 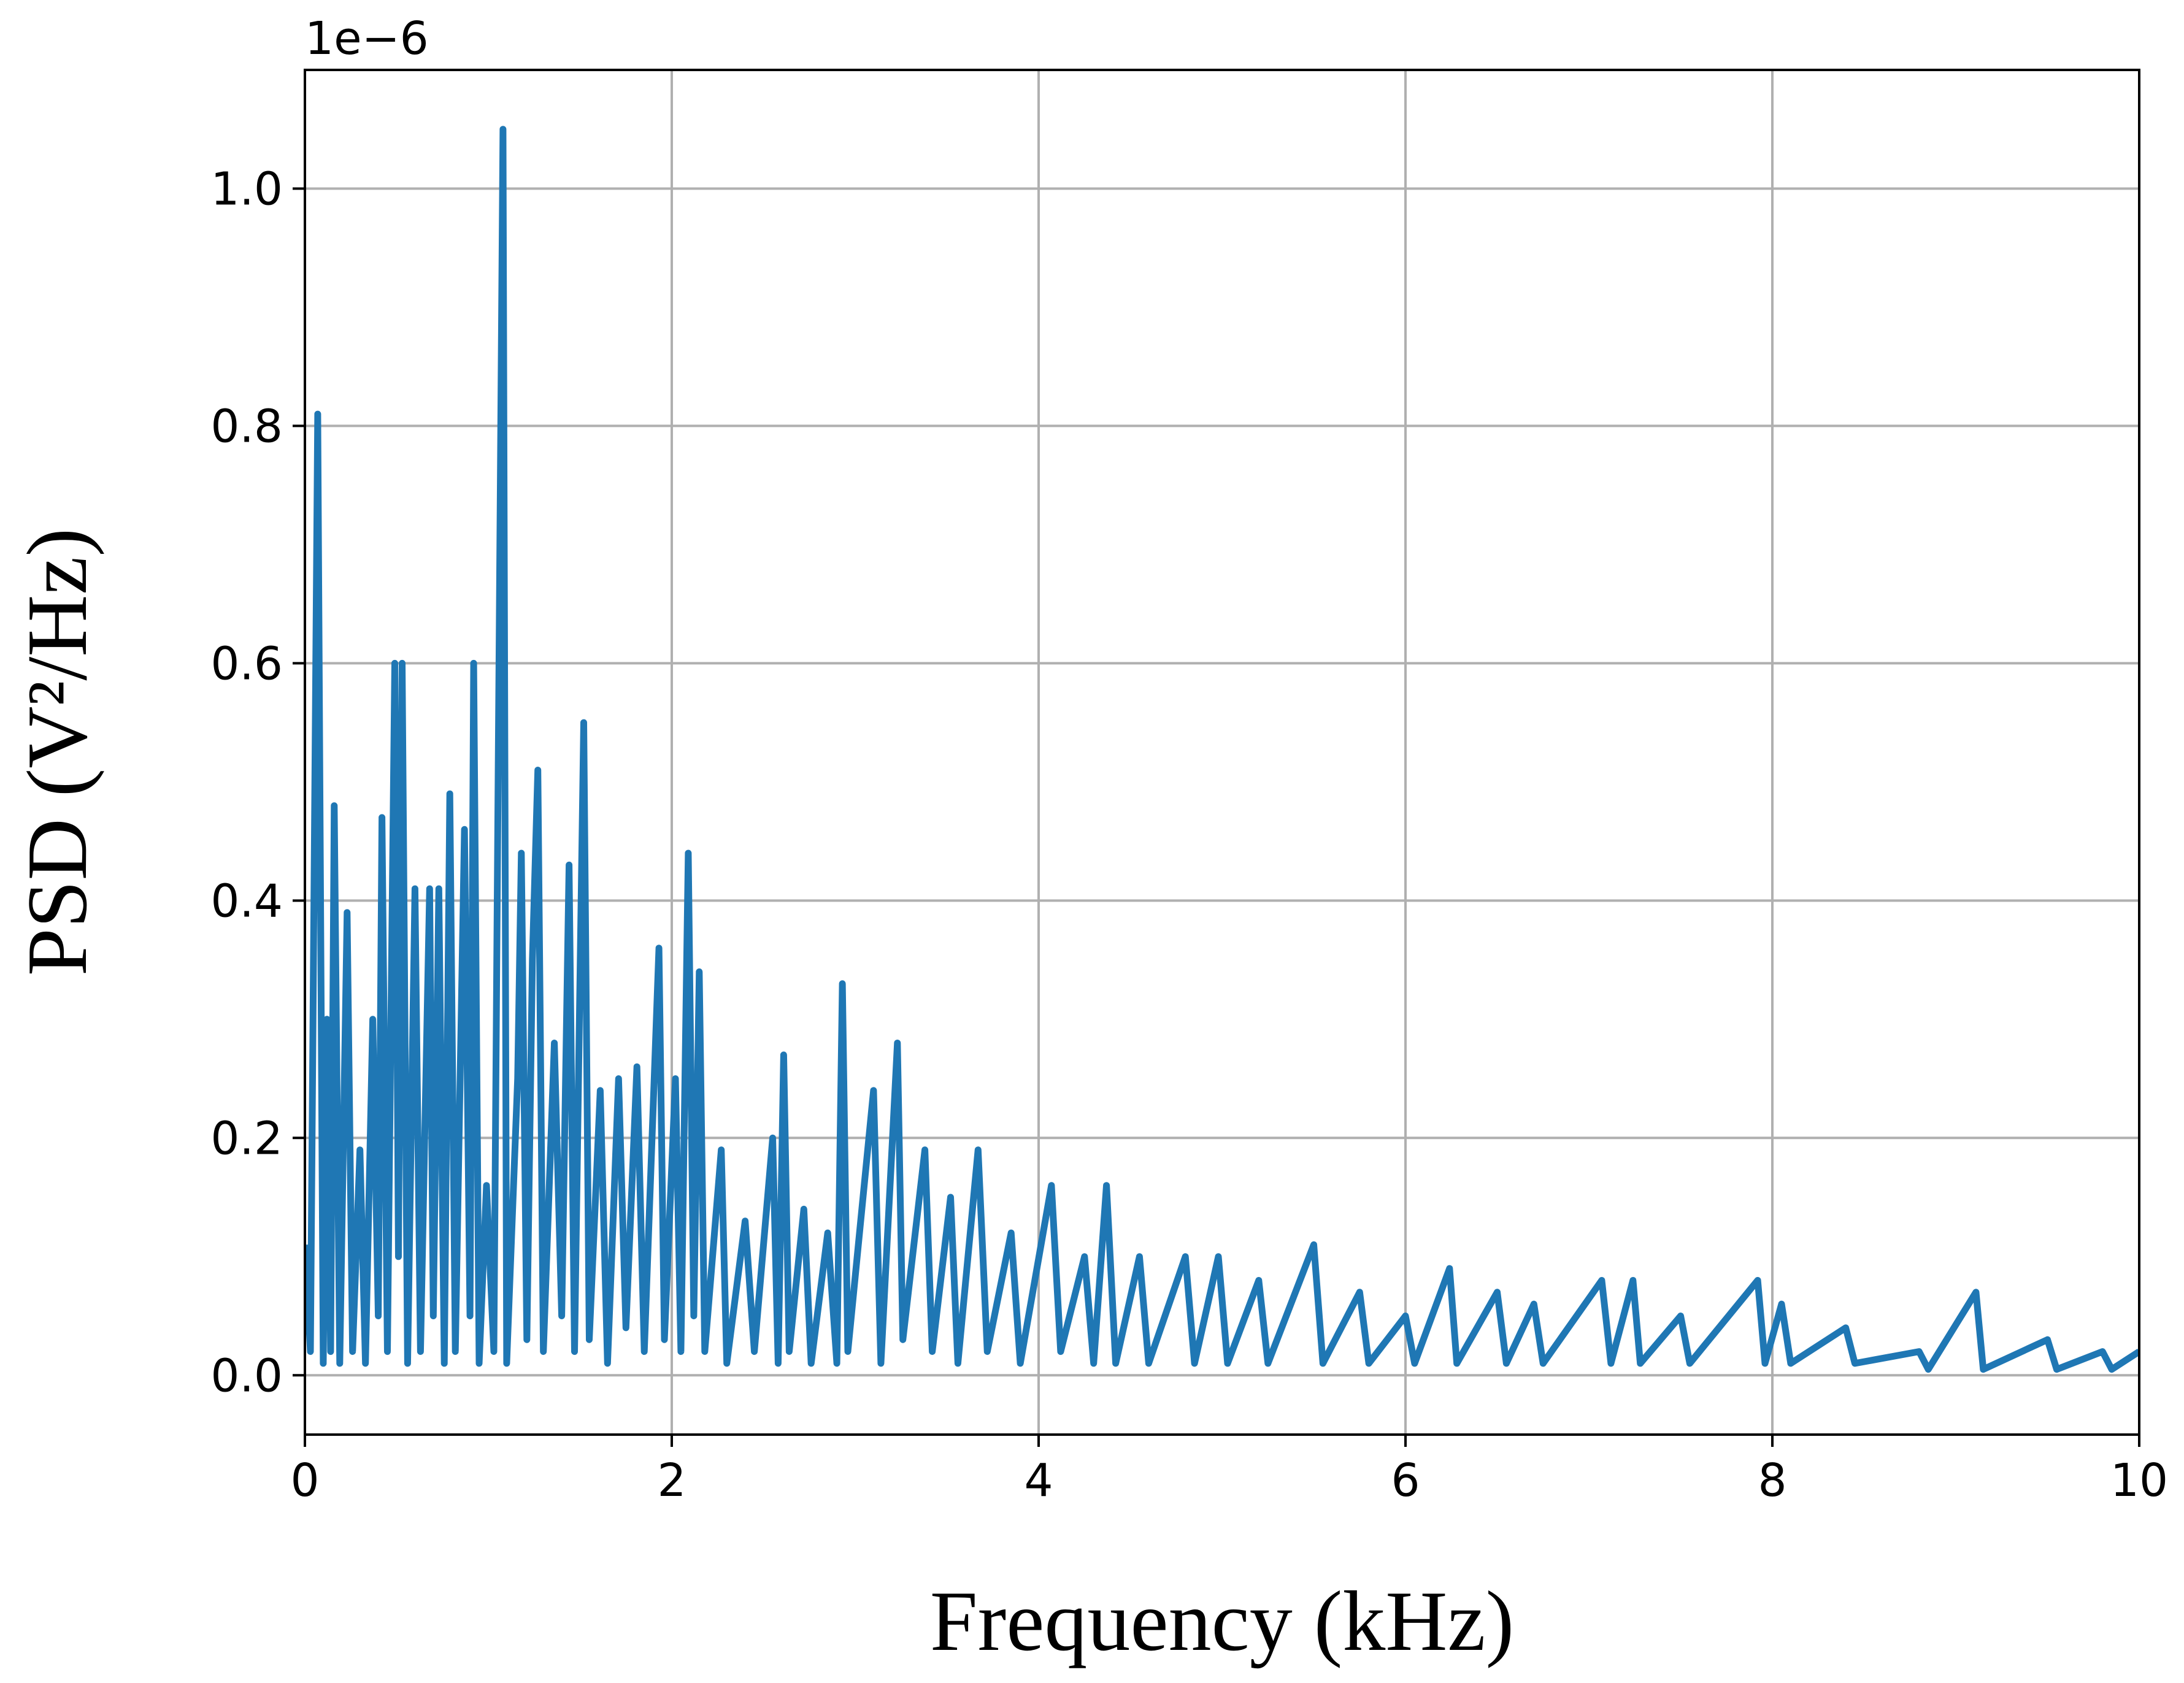 I want to click on y-tick-label: 0.0, so click(x=246, y=1376).